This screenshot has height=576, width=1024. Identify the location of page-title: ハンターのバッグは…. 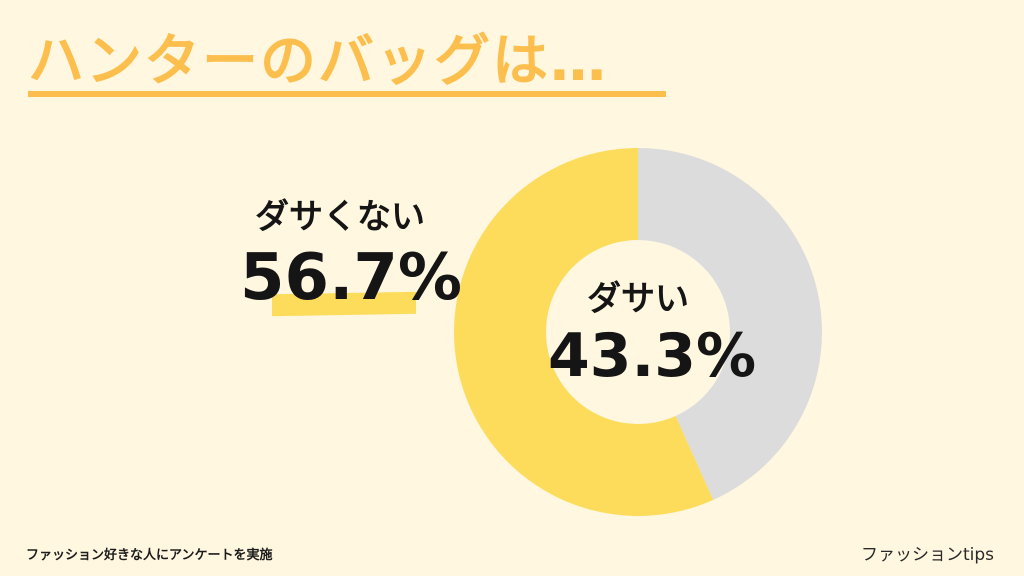
(318, 61).